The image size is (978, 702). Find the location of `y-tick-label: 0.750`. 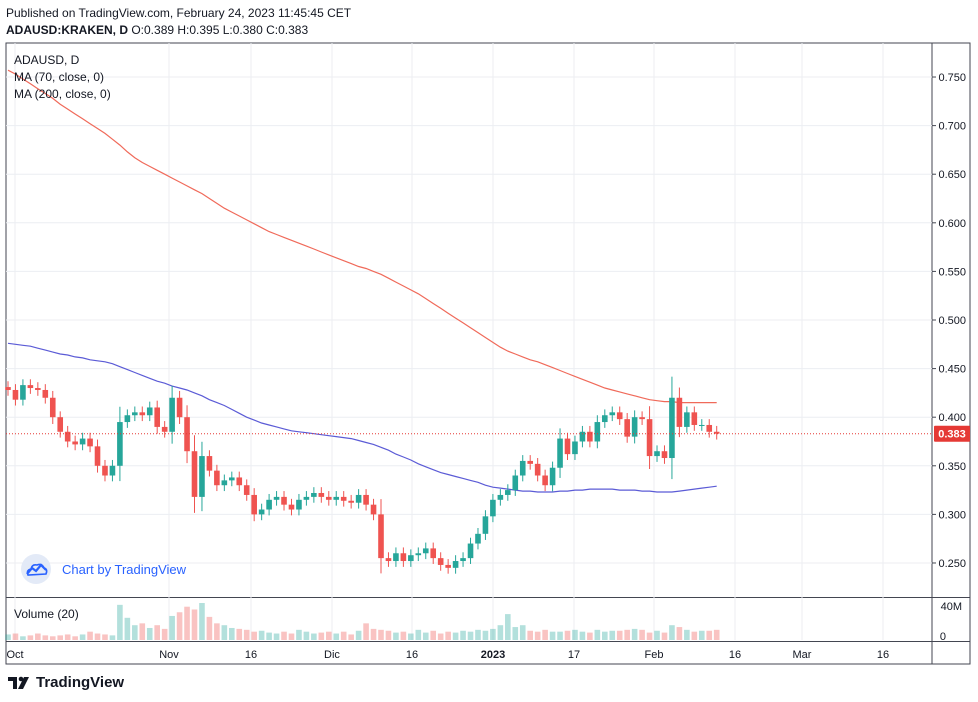

y-tick-label: 0.750 is located at coordinates (952, 78).